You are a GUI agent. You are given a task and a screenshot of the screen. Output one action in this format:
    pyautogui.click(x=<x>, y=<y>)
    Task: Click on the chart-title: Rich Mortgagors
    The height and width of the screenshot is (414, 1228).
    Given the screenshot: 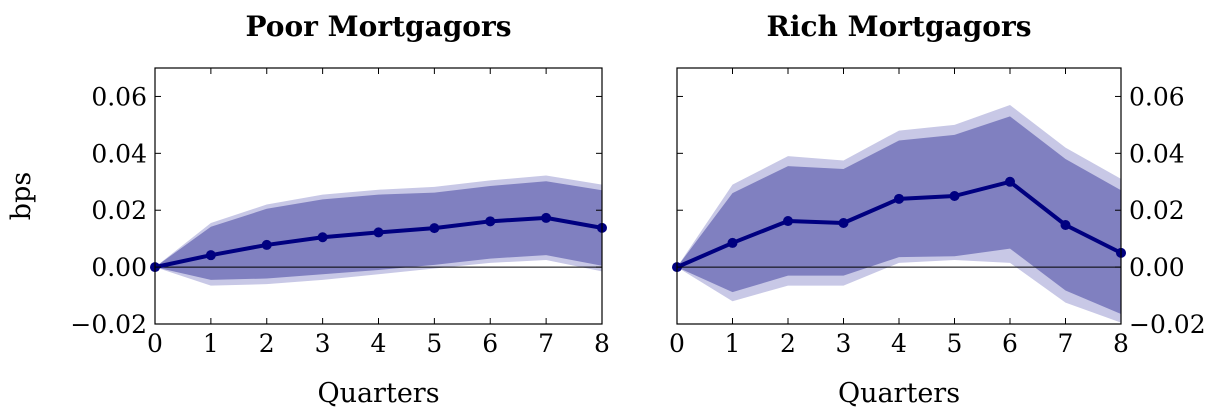 What is the action you would take?
    pyautogui.click(x=899, y=26)
    